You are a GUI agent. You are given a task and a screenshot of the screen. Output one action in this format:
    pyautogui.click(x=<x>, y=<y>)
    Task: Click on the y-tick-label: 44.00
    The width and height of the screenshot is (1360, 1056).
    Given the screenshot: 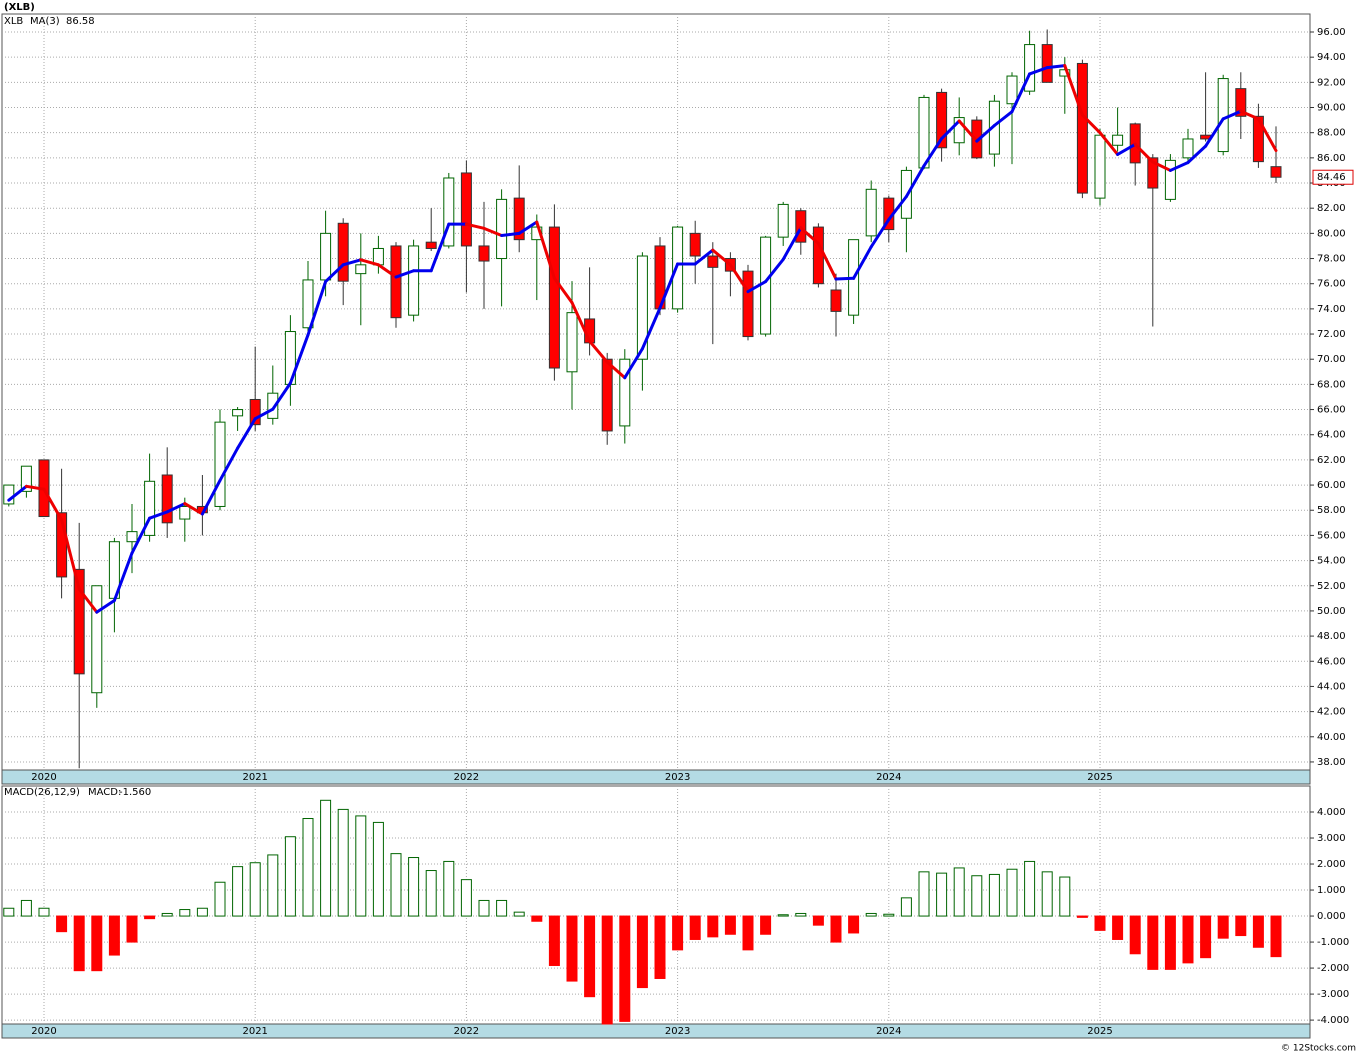 What is the action you would take?
    pyautogui.click(x=1331, y=686)
    